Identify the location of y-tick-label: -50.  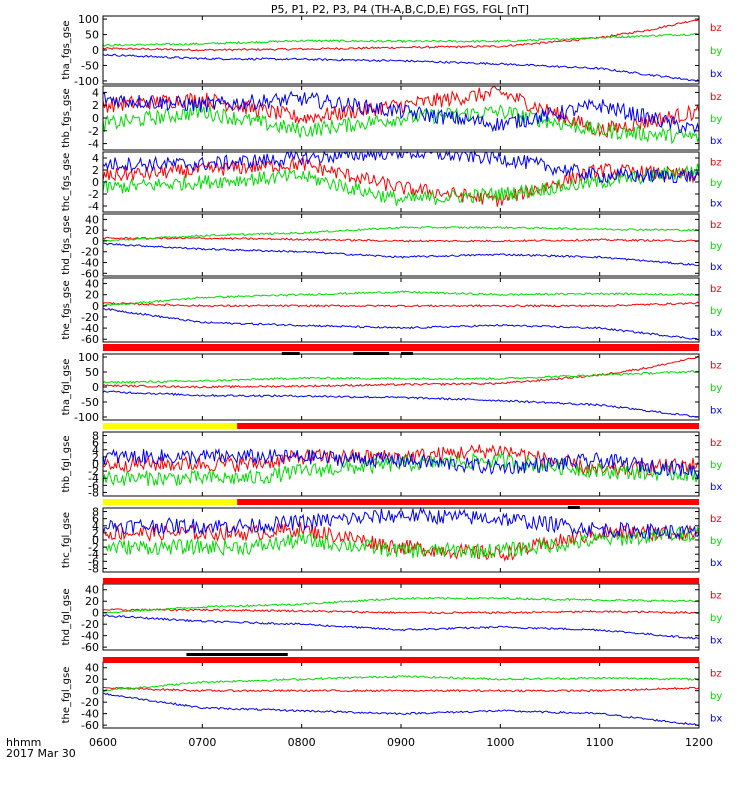
(90, 65).